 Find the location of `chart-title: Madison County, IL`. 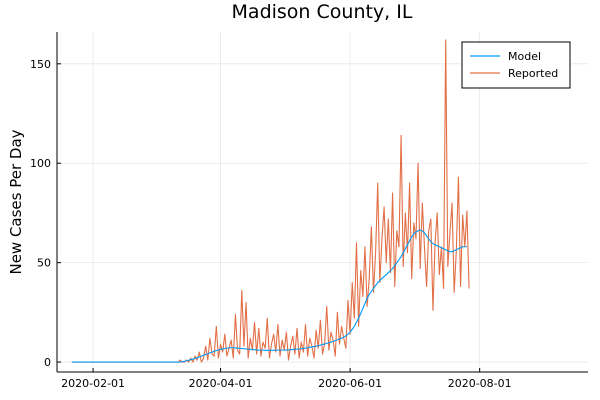

chart-title: Madison County, IL is located at coordinates (322, 12).